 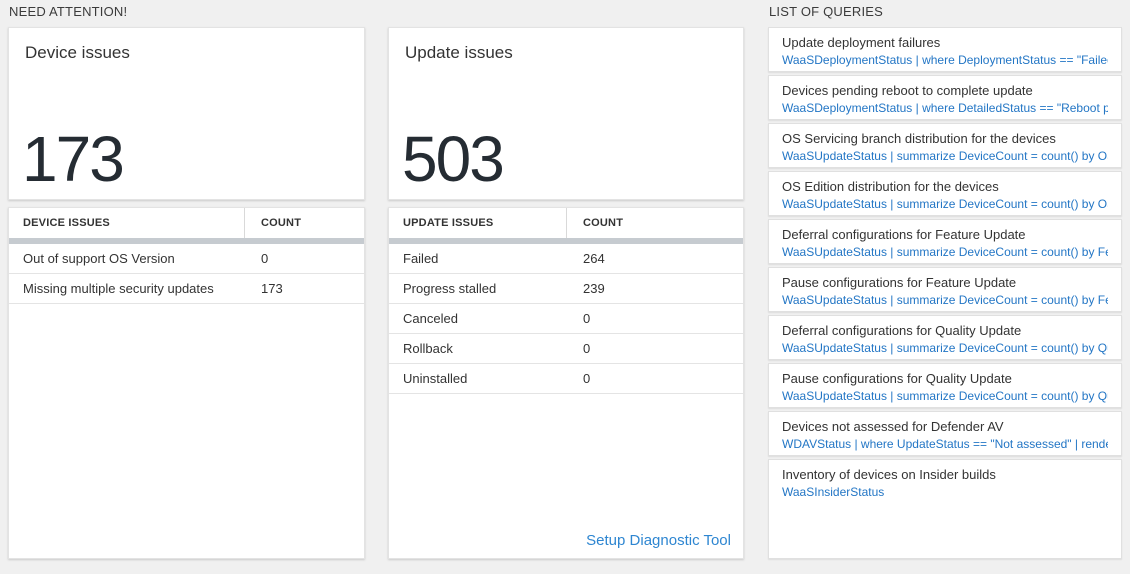 What do you see at coordinates (658, 540) in the screenshot?
I see `setup-diagnostic-tool-link: Setup Diagnostic Tool` at bounding box center [658, 540].